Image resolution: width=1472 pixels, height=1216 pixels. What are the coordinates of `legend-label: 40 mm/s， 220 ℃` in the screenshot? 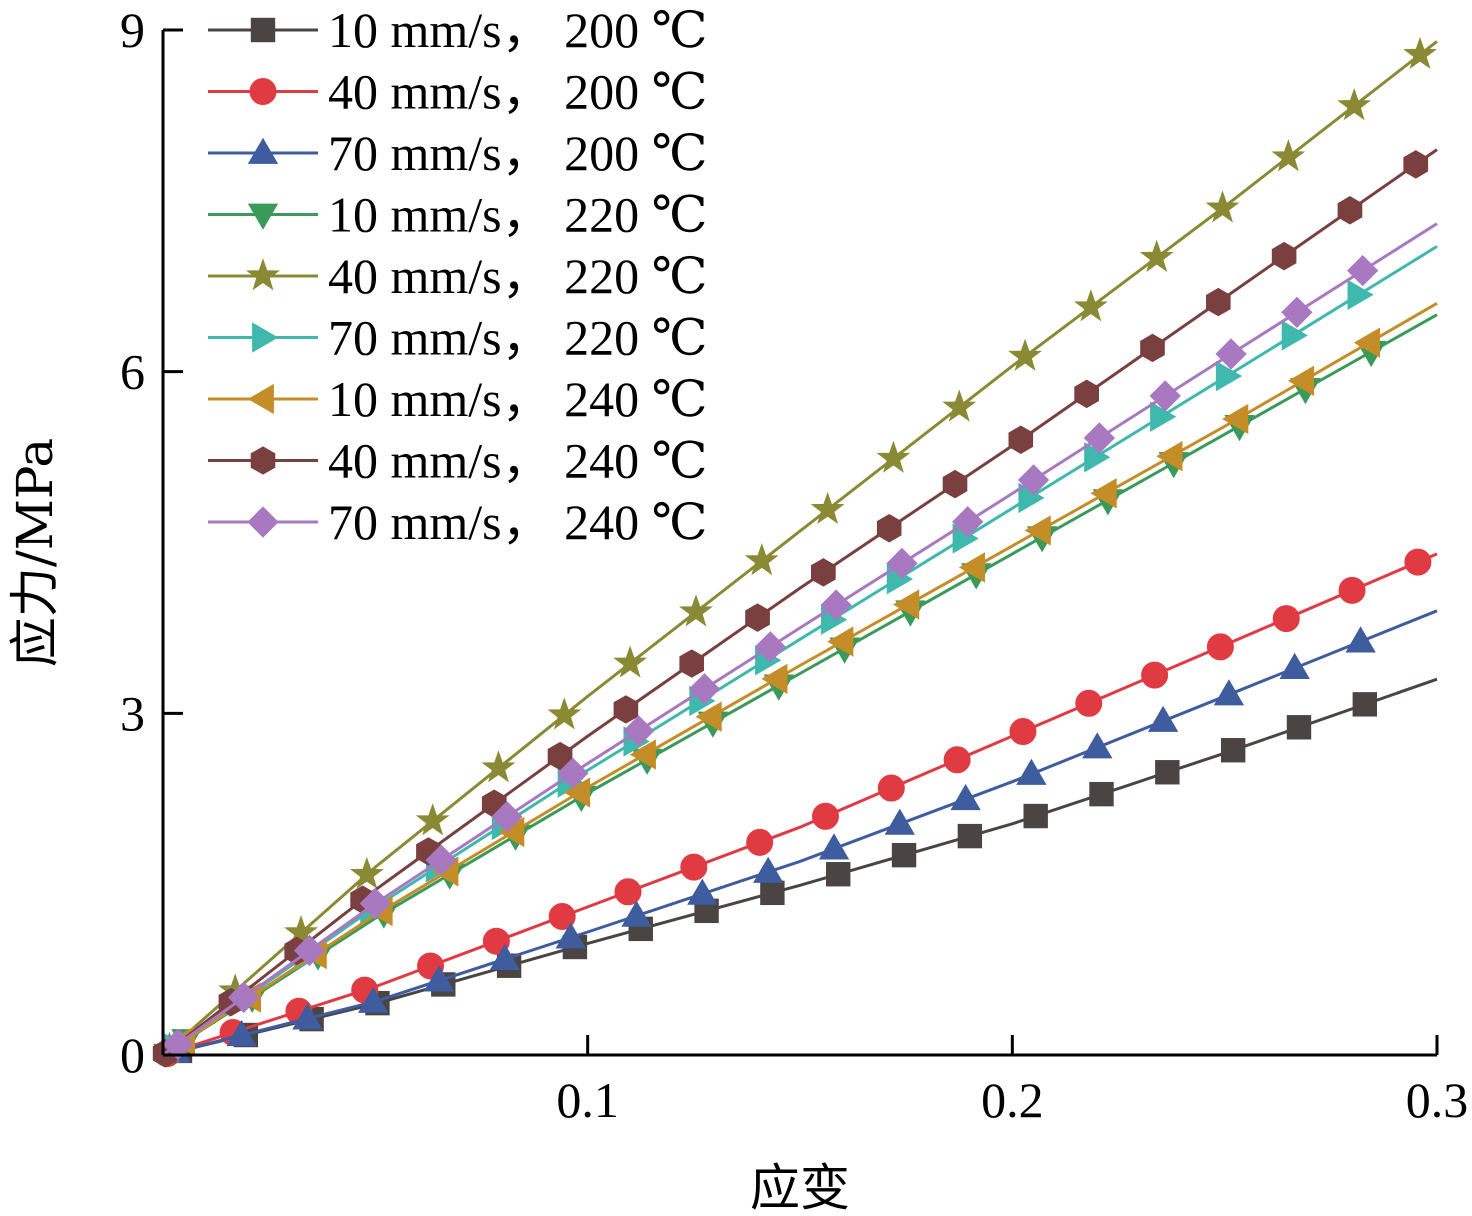 It's located at (518, 276).